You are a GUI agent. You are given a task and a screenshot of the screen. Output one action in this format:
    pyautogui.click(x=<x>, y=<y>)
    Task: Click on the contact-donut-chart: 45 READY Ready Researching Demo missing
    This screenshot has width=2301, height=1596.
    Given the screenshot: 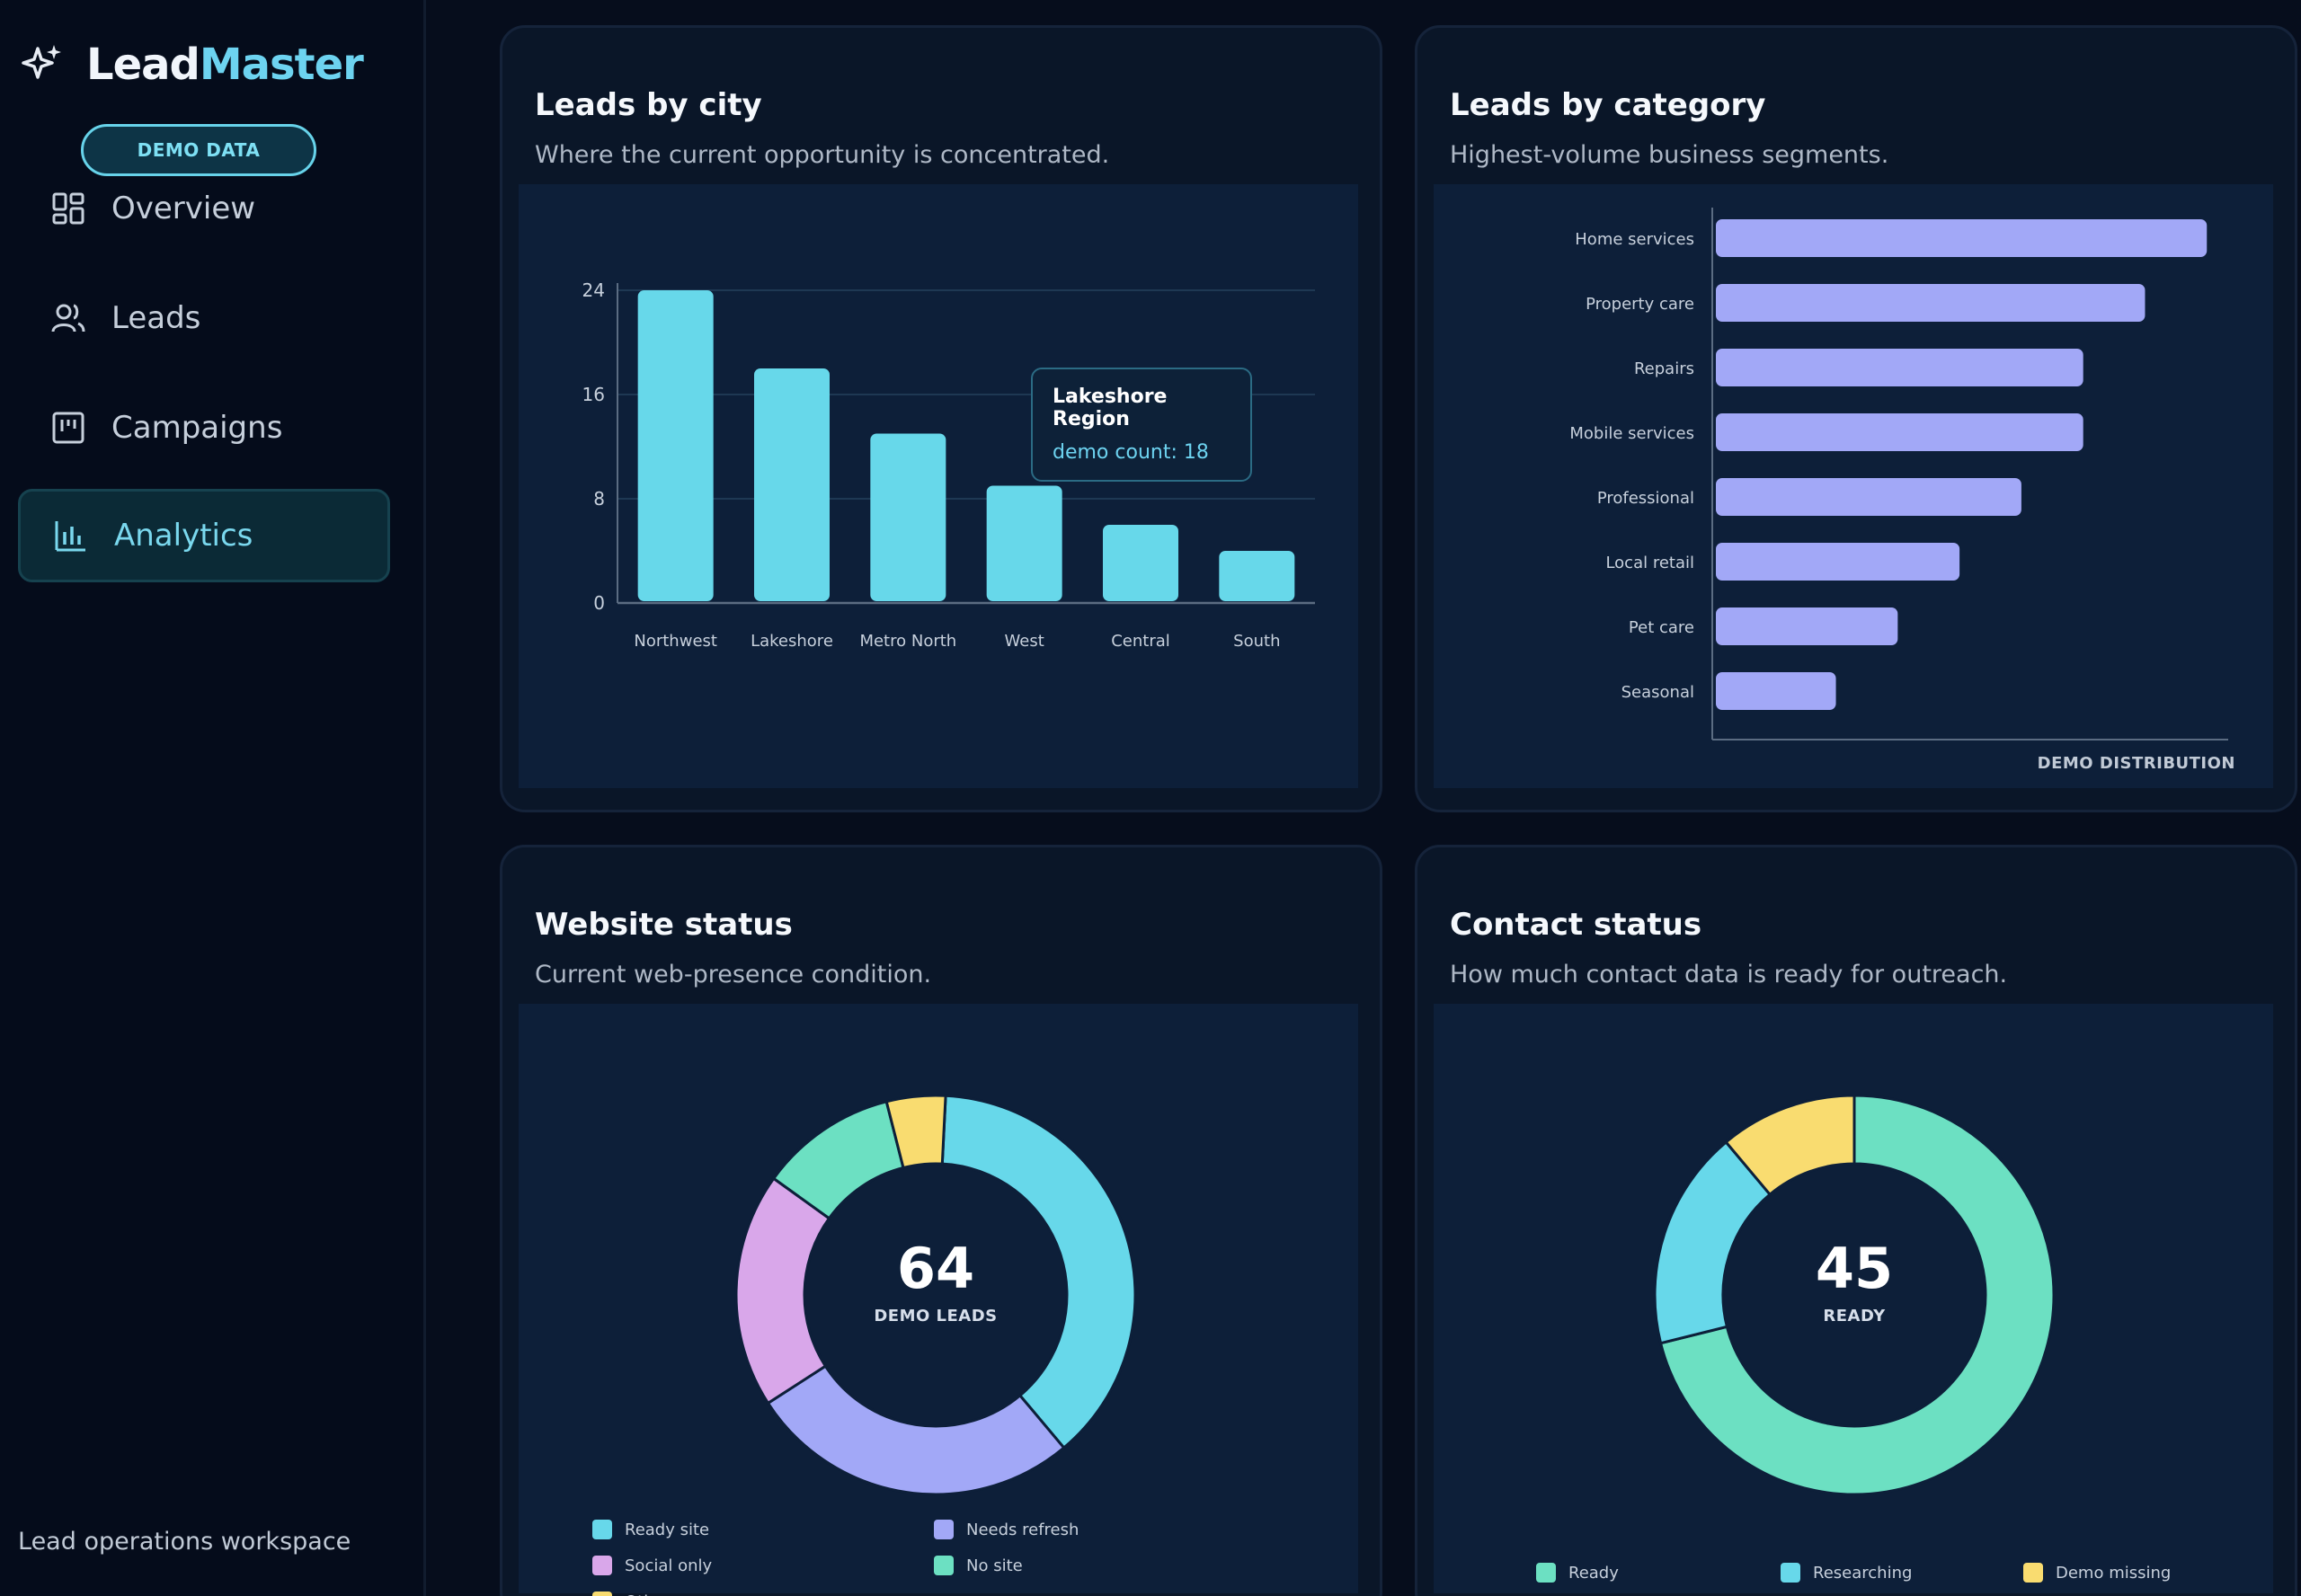 What is the action you would take?
    pyautogui.click(x=1853, y=1298)
    